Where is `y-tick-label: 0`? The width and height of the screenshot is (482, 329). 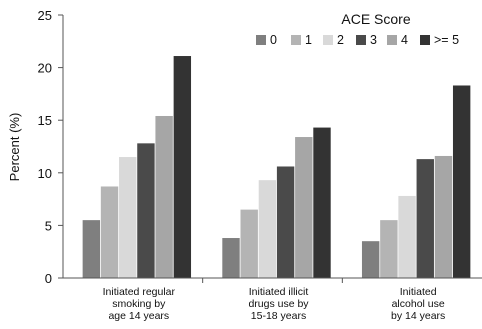 y-tick-label: 0 is located at coordinates (48, 278).